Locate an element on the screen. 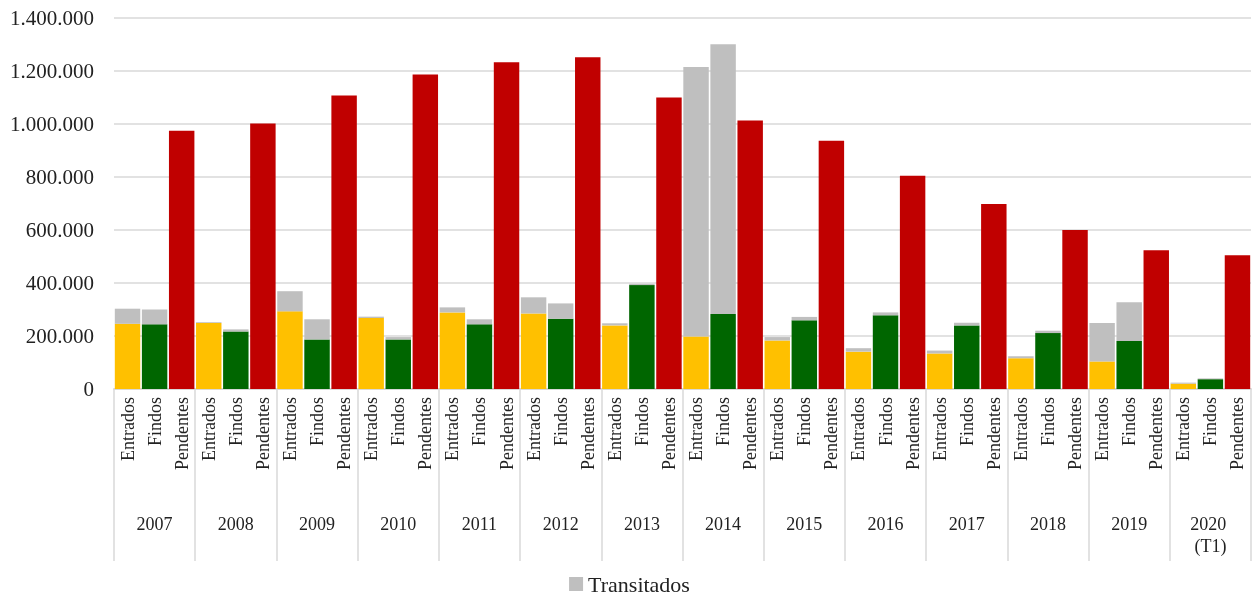  text: 2009 is located at coordinates (317, 524).